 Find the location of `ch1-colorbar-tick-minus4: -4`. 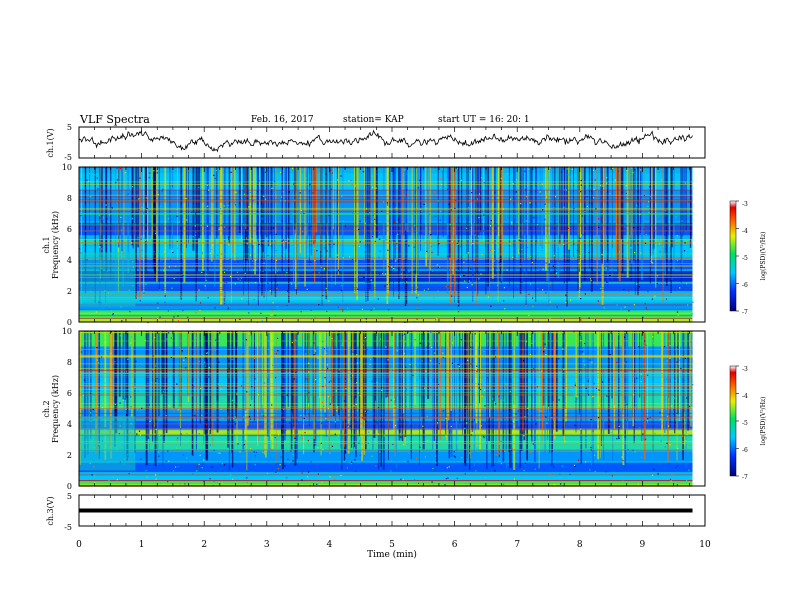

ch1-colorbar-tick-minus4: -4 is located at coordinates (745, 231).